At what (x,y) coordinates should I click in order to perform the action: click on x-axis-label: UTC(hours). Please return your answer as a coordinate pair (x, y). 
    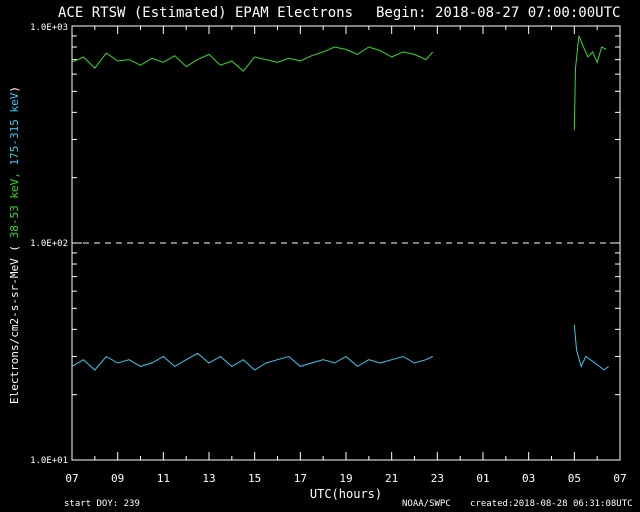
    Looking at the image, I should click on (346, 494).